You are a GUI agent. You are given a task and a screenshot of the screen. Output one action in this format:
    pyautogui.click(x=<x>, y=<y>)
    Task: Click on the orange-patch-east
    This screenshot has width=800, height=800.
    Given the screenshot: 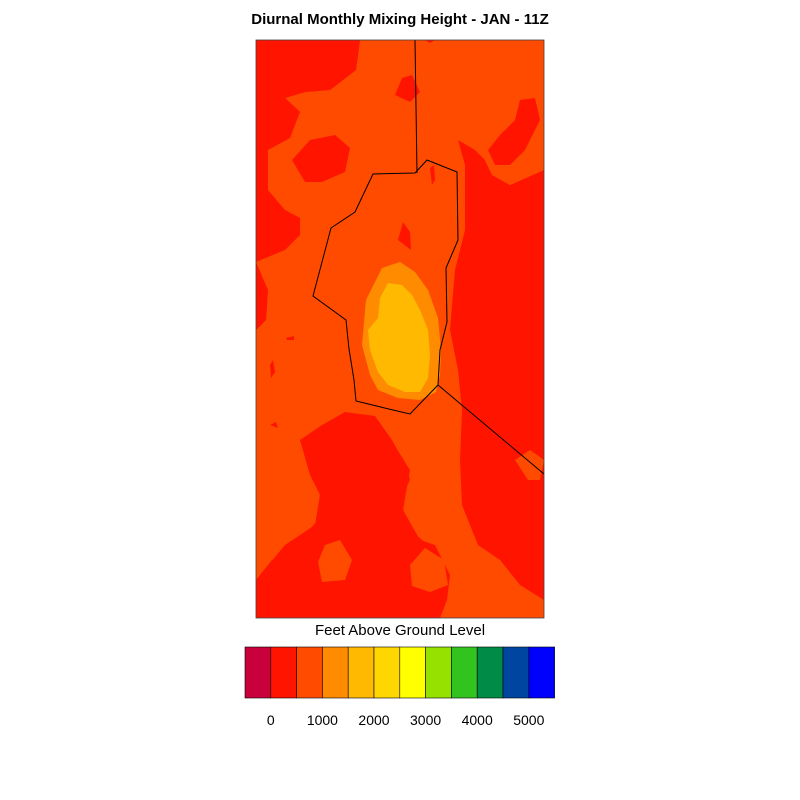 What is the action you would take?
    pyautogui.click(x=529, y=465)
    